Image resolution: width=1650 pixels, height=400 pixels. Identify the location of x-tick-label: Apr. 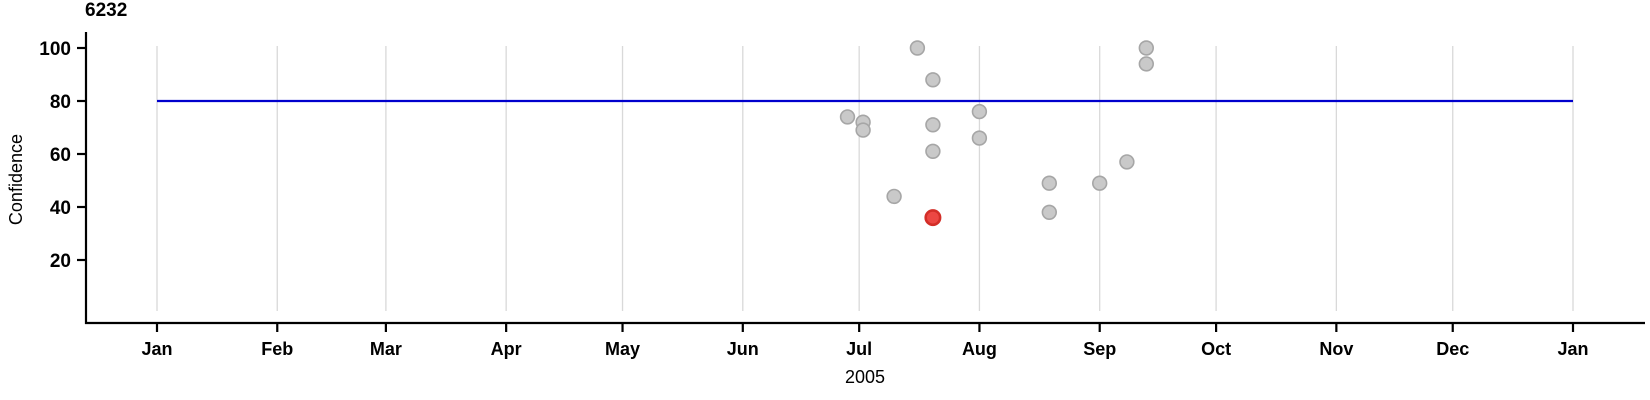
(506, 349).